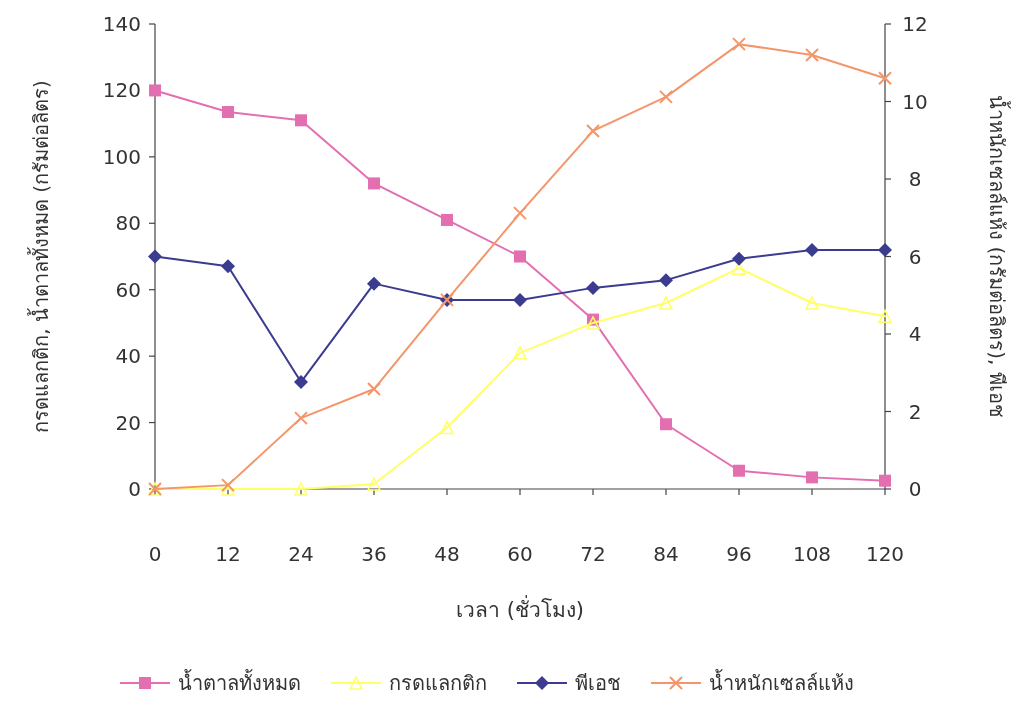 The width and height of the screenshot is (1023, 708). What do you see at coordinates (155, 554) in the screenshot?
I see `x-tick-label: 0` at bounding box center [155, 554].